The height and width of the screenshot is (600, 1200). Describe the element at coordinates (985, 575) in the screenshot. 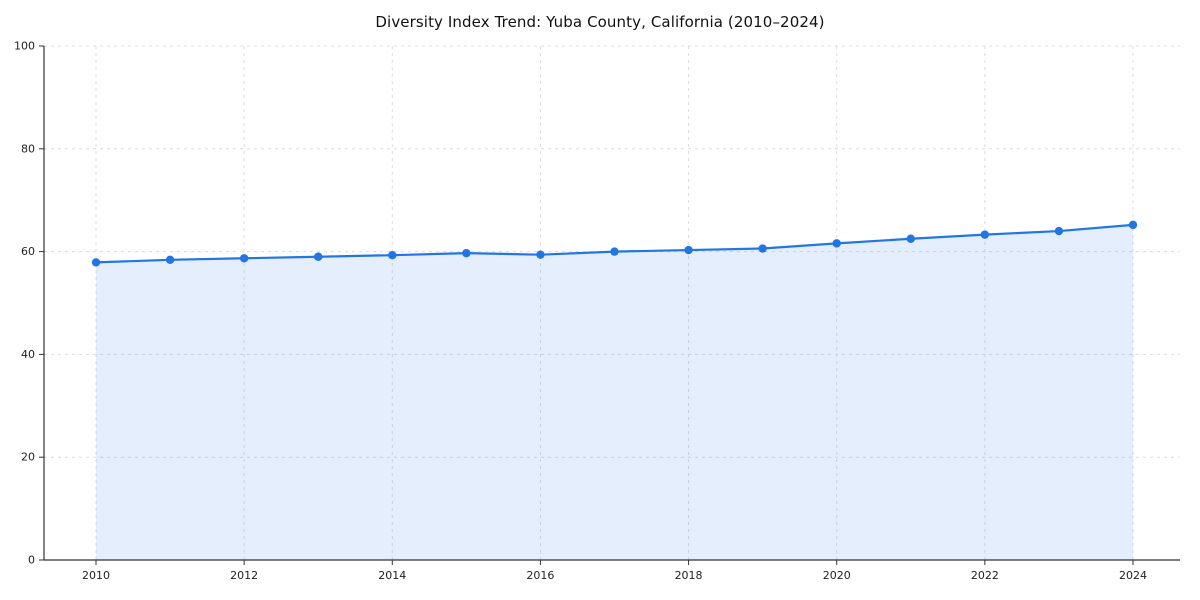

I see `x-tick-label: 2022` at that location.